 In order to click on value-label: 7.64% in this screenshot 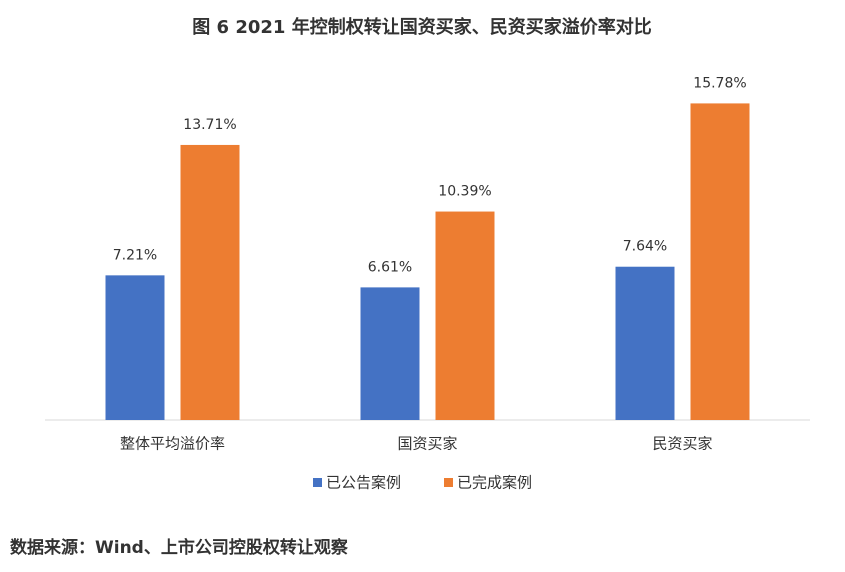, I will do `click(645, 247)`.